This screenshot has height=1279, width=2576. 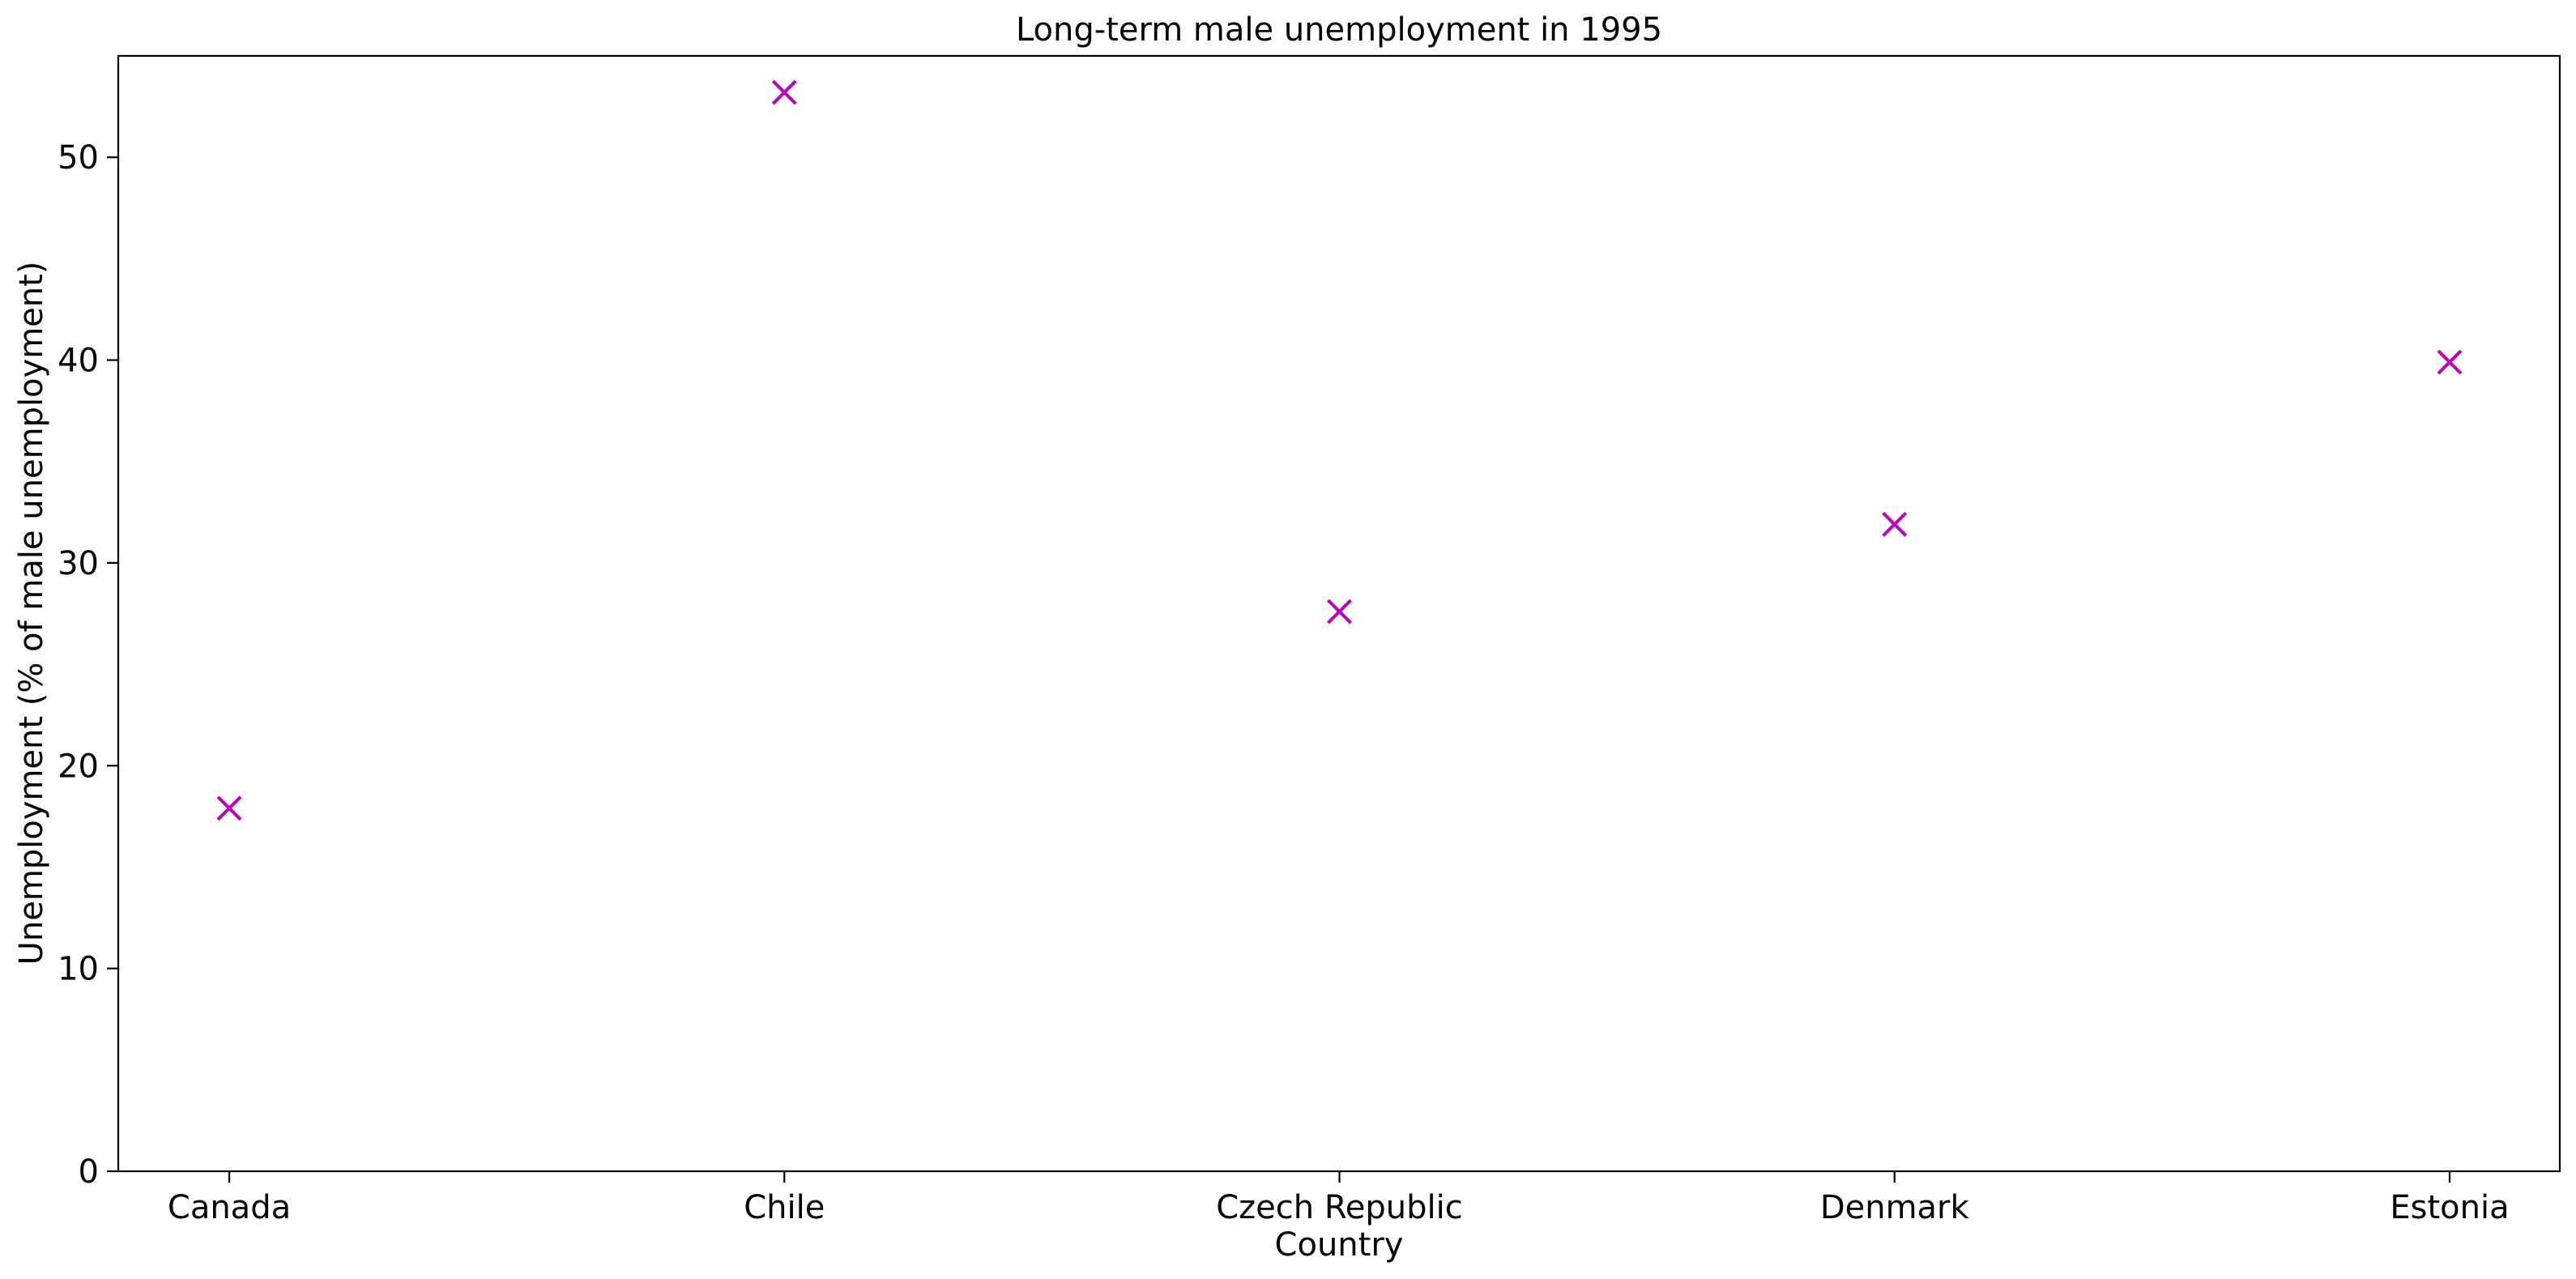 What do you see at coordinates (79, 158) in the screenshot?
I see `y-tick-label: 50` at bounding box center [79, 158].